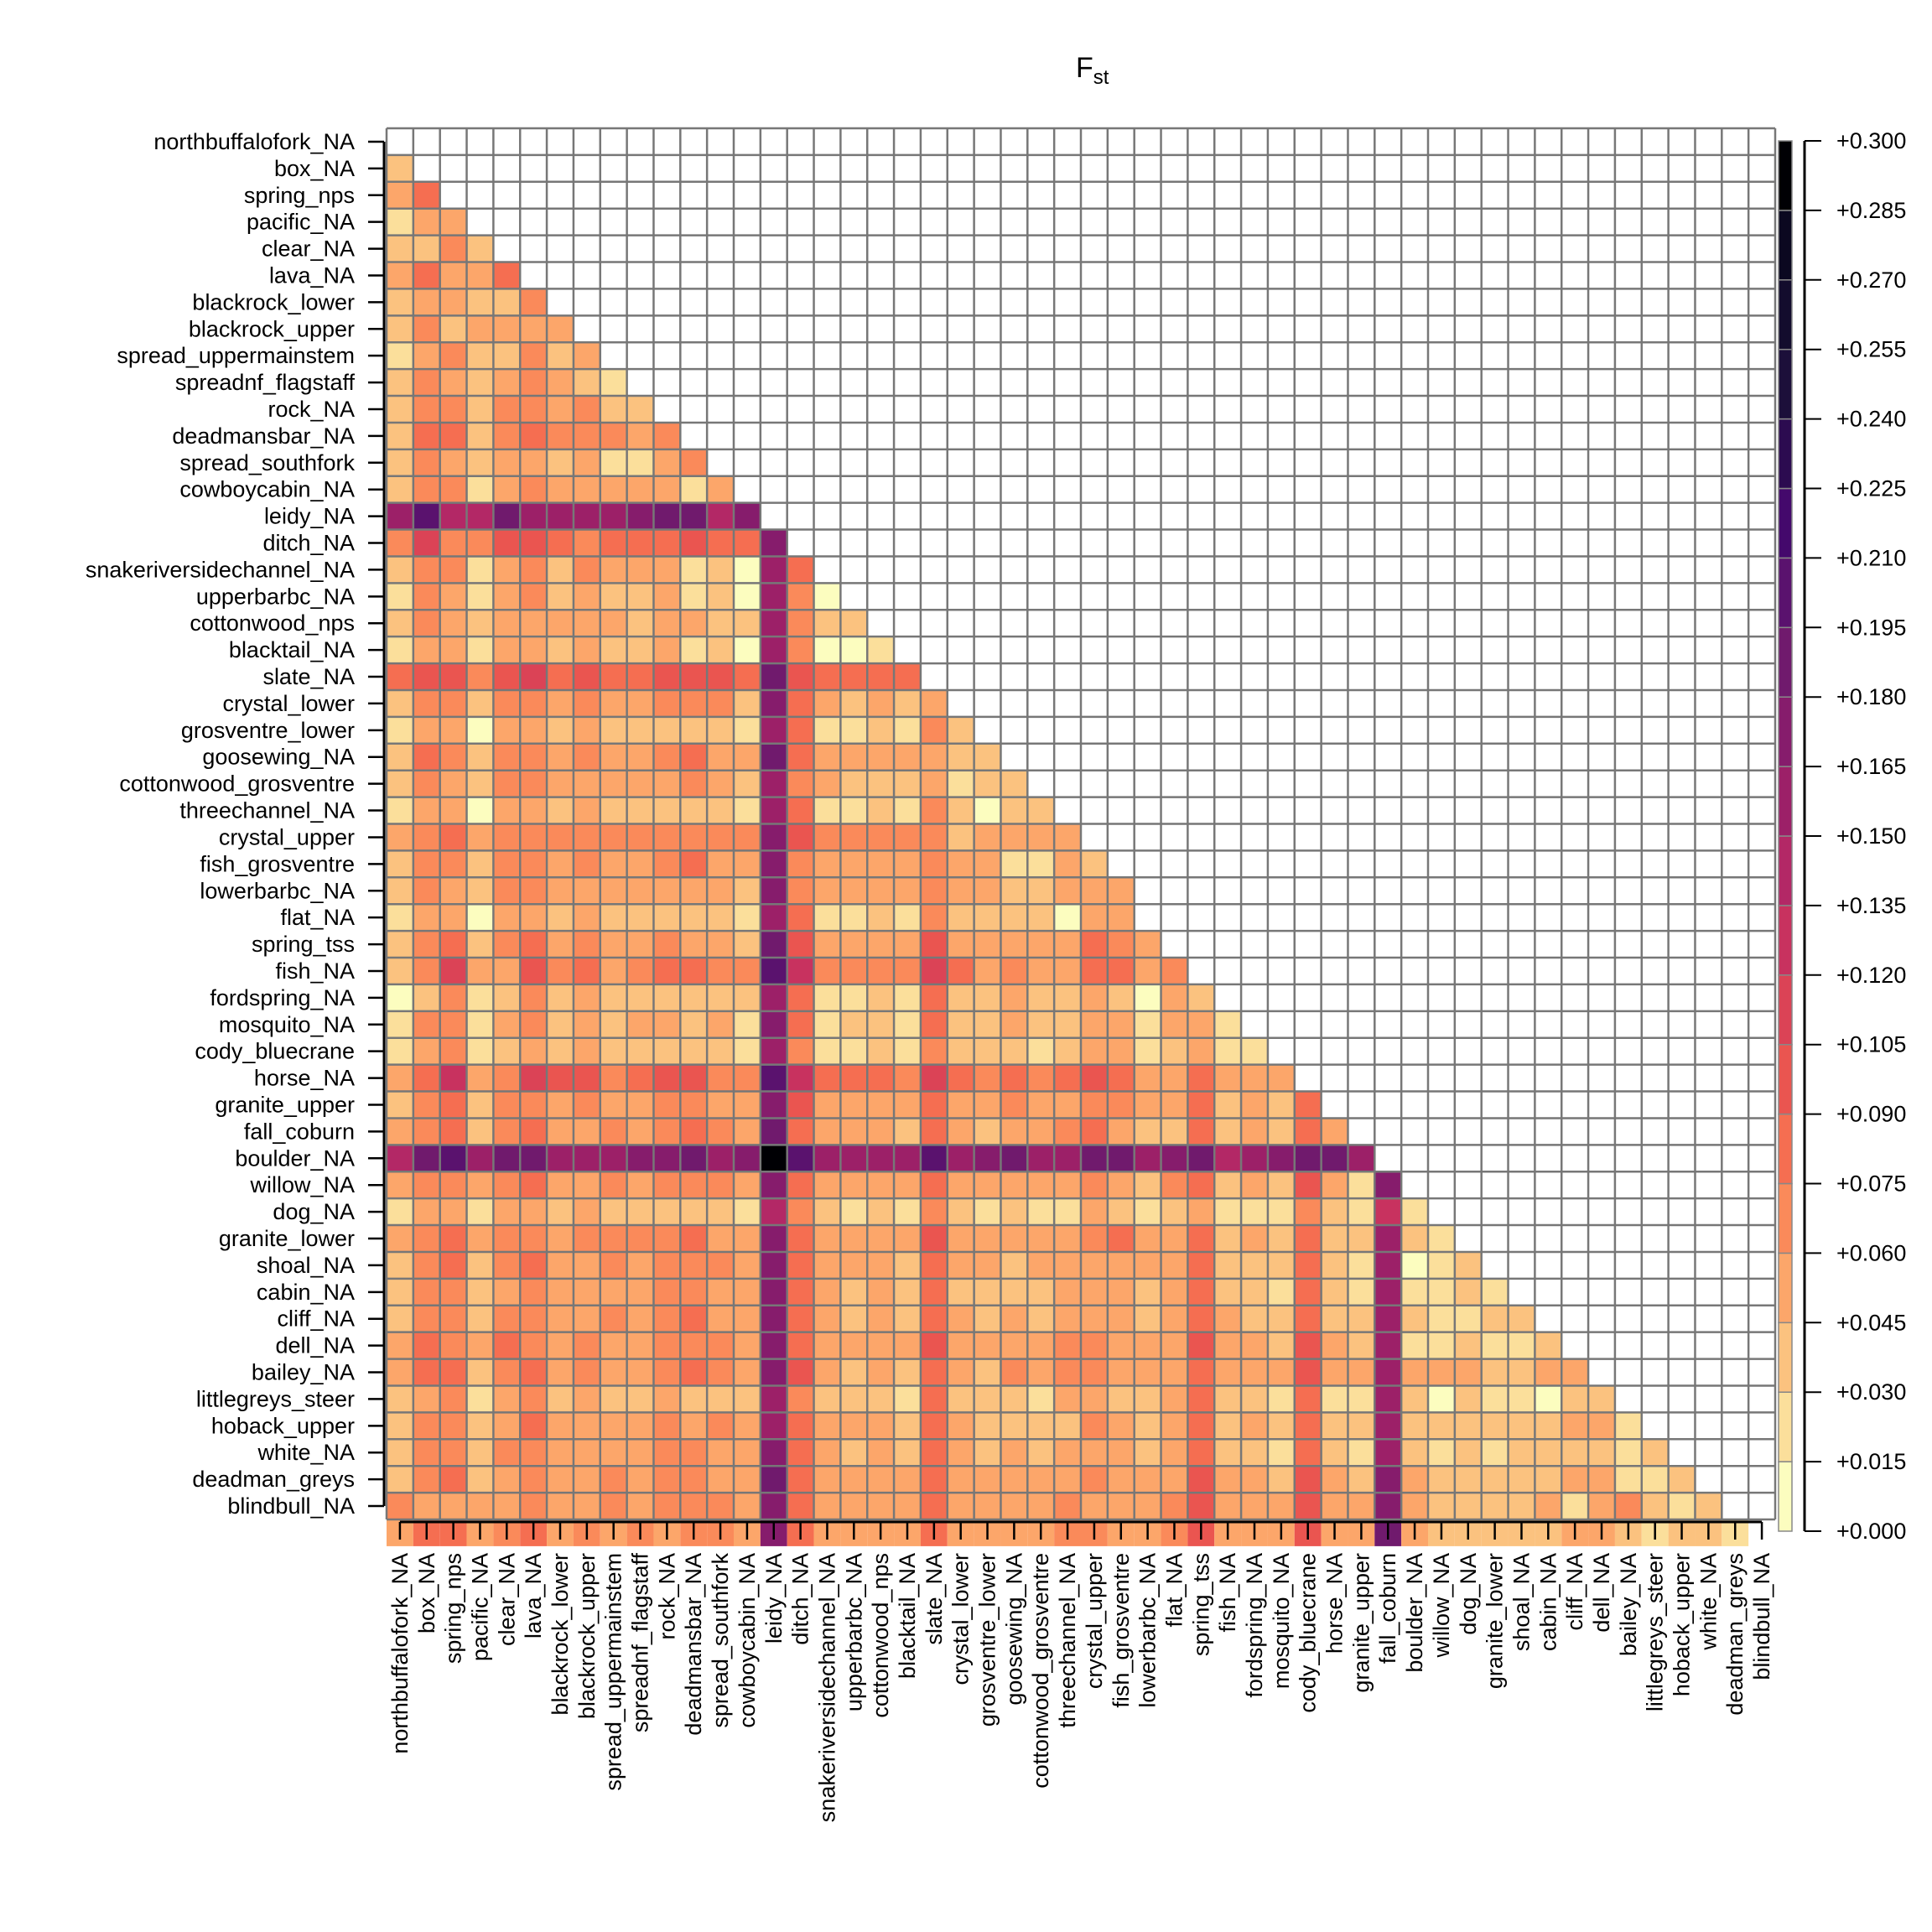 The image size is (1932, 1932). Describe the element at coordinates (1495, 1621) in the screenshot. I see `column-label: granite_lower` at that location.